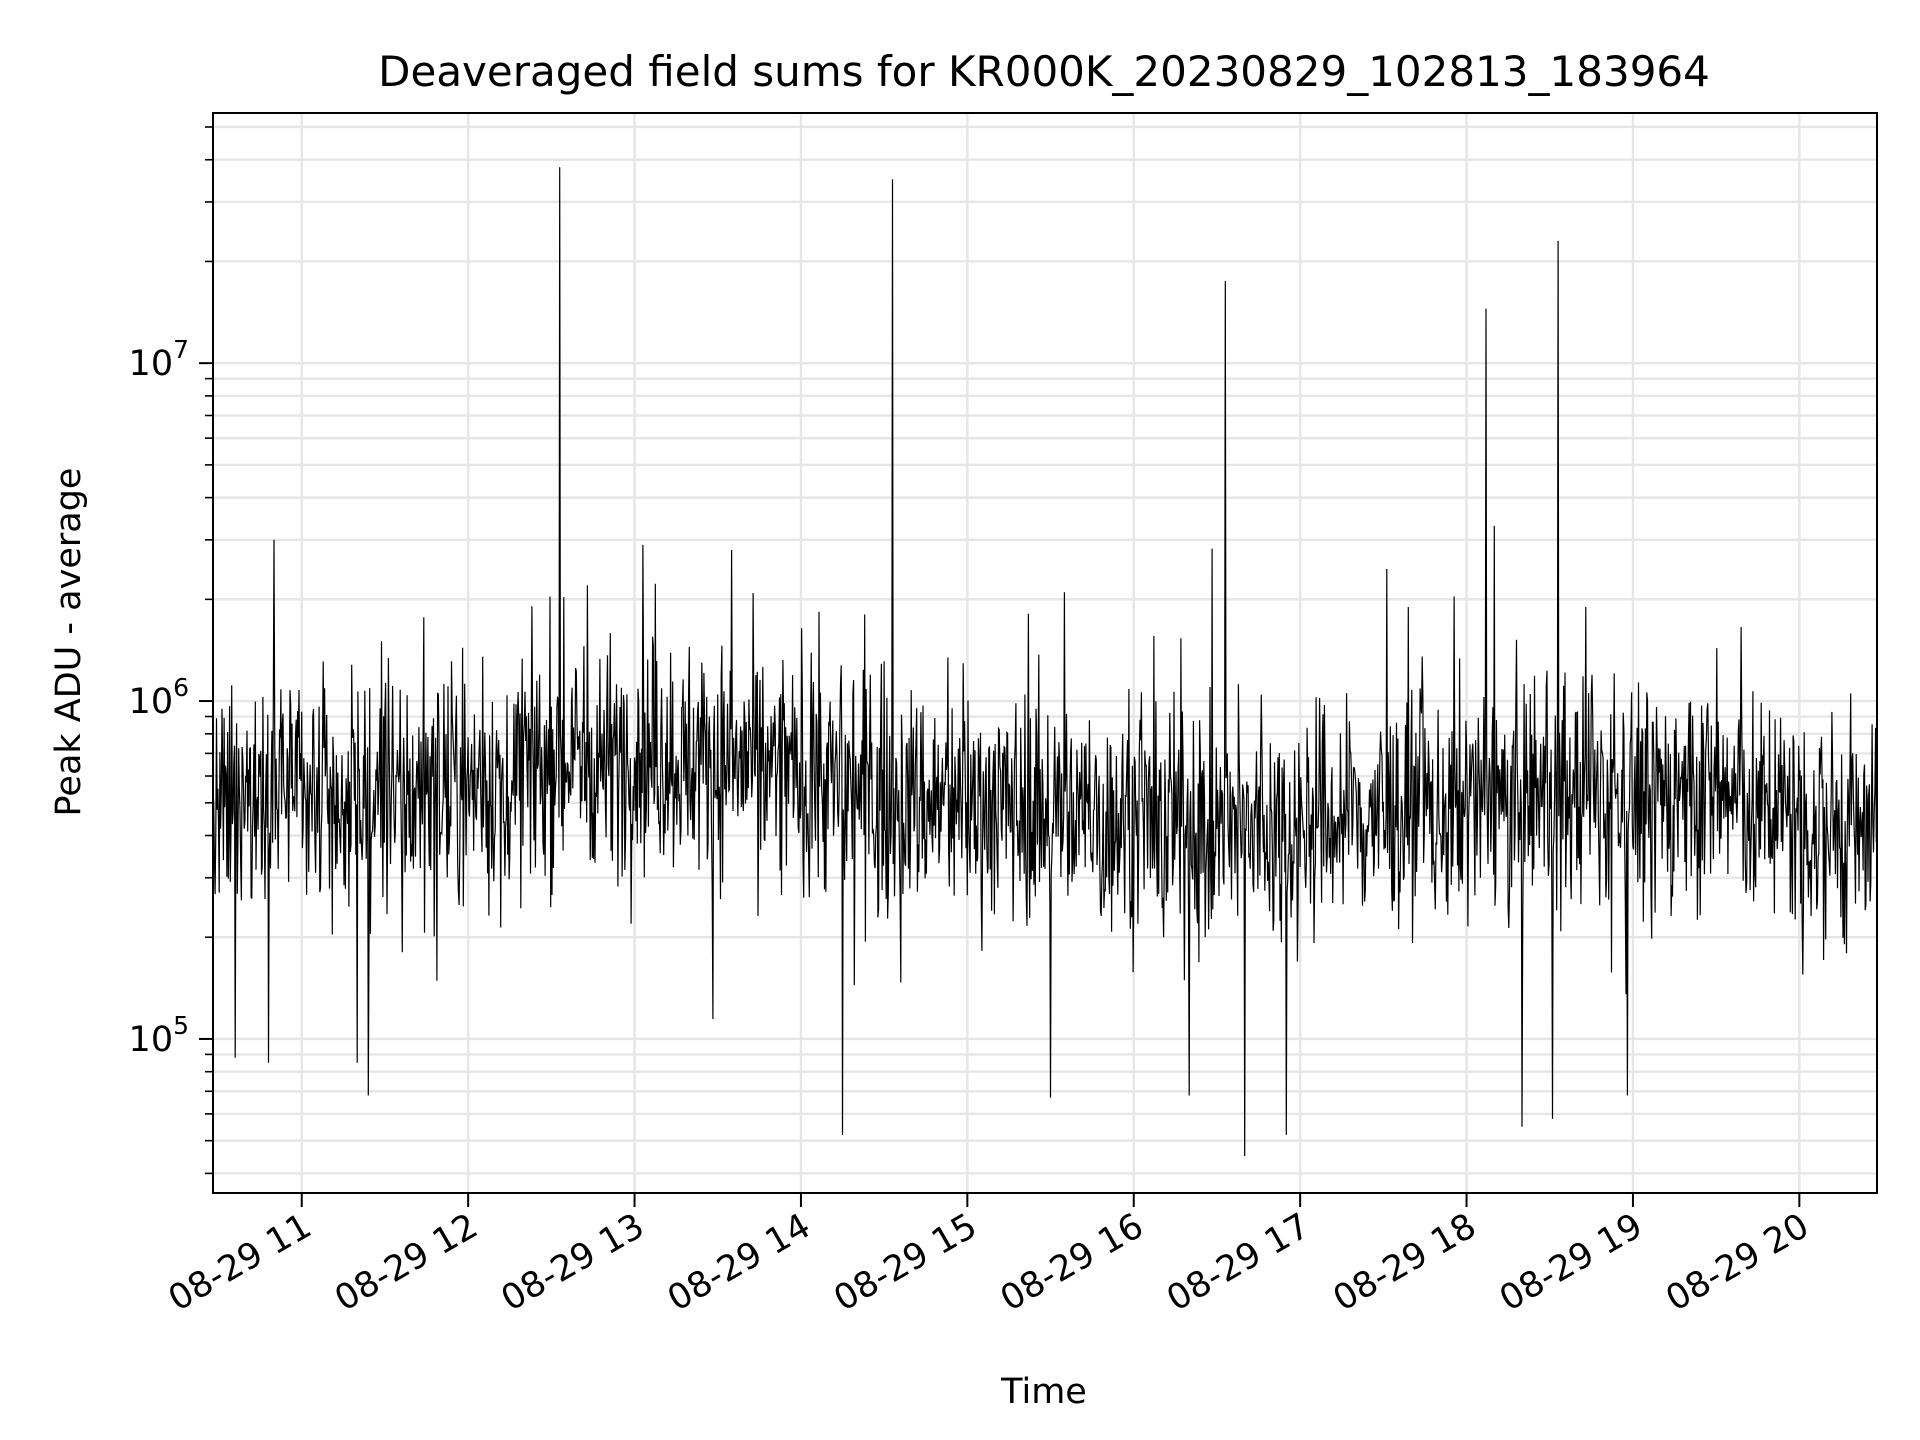 The image size is (1920, 1440). I want to click on y-axis-label: Peak ADU - average, so click(69, 642).